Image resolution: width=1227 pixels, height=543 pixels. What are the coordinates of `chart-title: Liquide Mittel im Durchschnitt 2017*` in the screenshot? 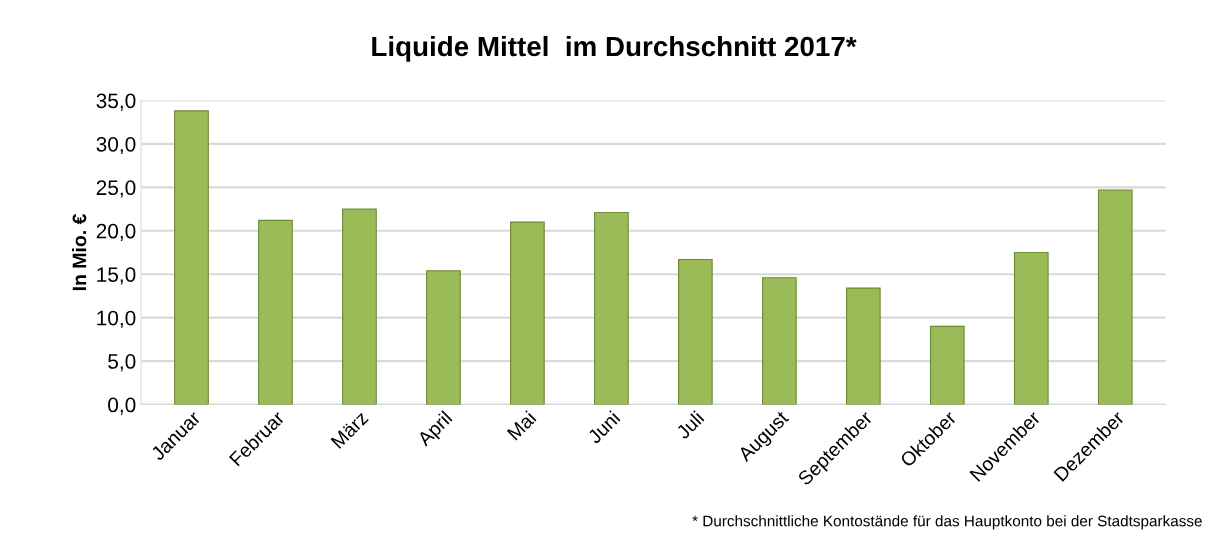 It's located at (614, 48).